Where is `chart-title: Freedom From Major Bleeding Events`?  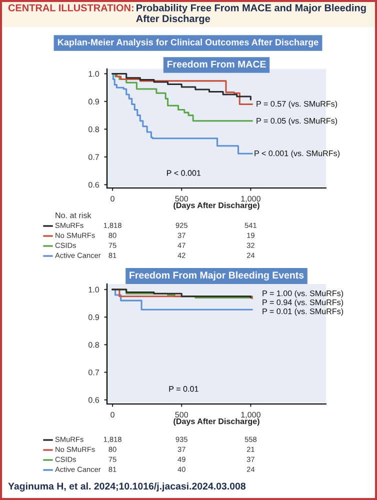
chart-title: Freedom From Major Bleeding Events is located at coordinates (217, 276).